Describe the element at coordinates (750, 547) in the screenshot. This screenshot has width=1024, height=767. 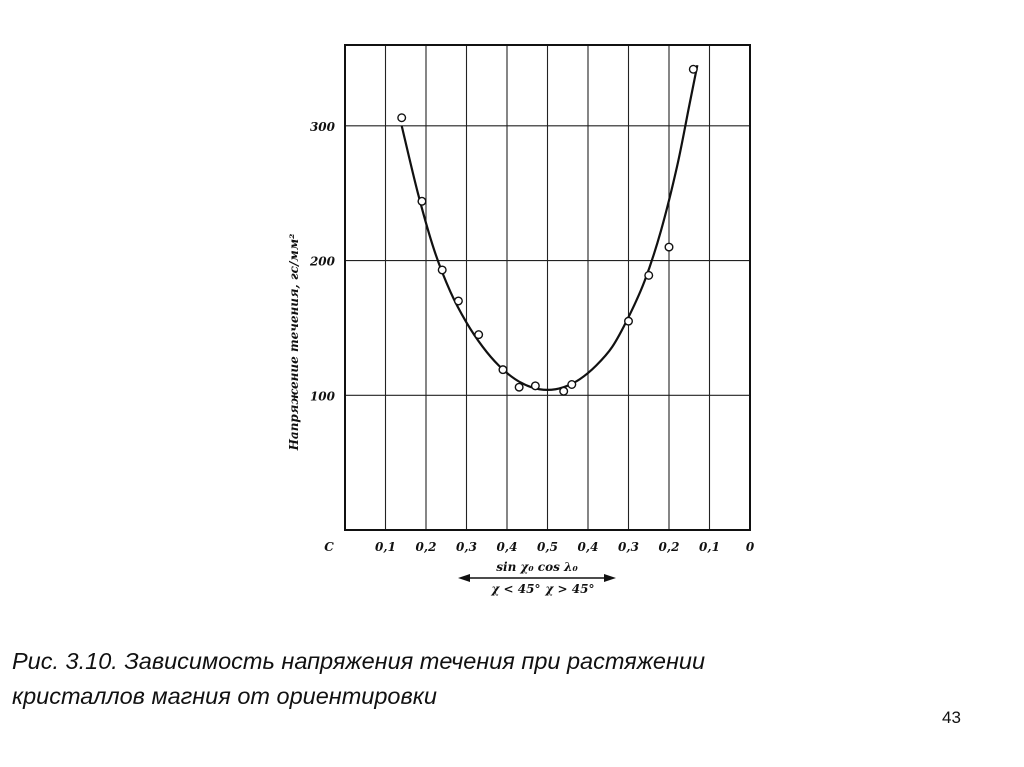
I see `x-tick-label: 0` at that location.